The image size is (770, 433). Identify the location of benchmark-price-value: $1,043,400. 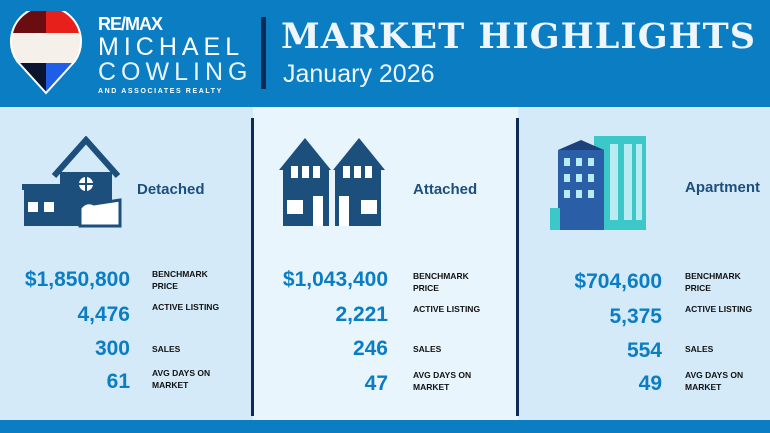
(335, 279).